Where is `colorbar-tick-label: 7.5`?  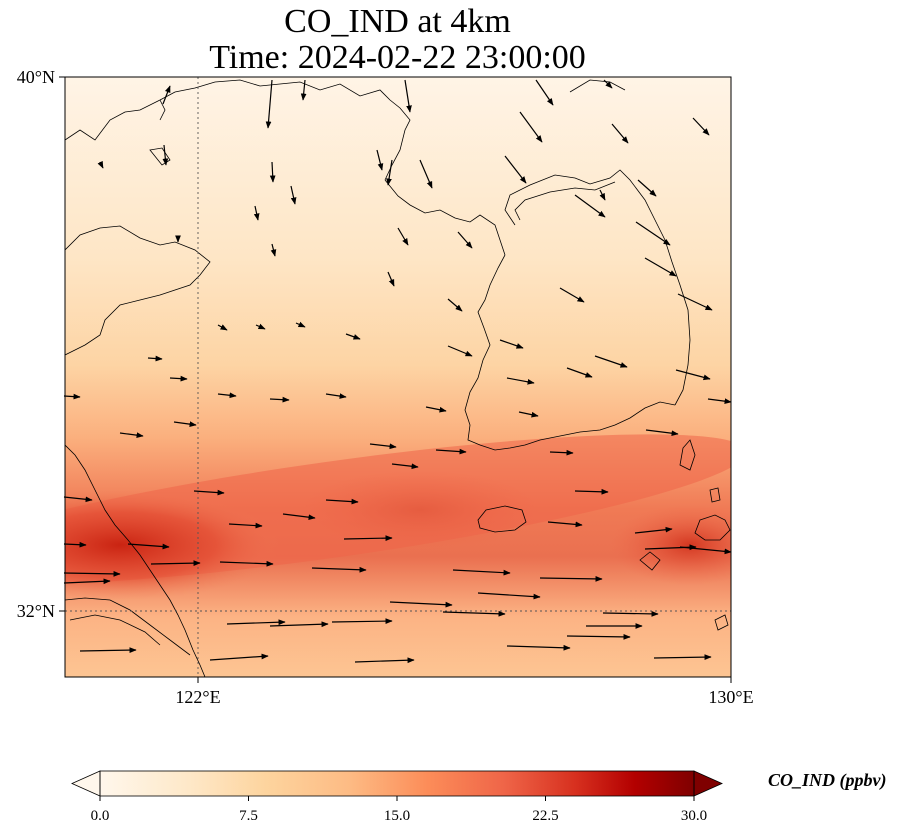 colorbar-tick-label: 7.5 is located at coordinates (248, 816).